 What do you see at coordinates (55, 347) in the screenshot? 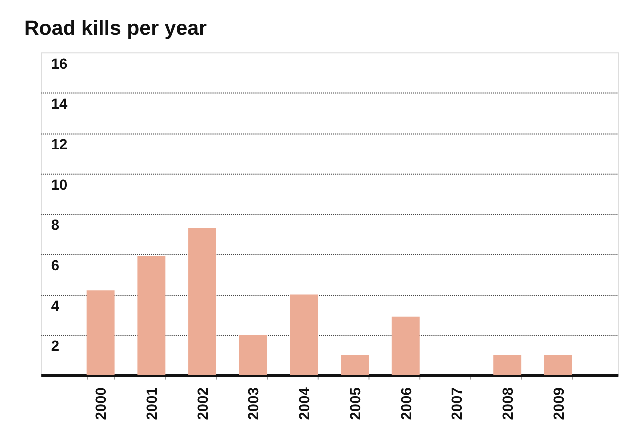
I see `y-tick-label: 2` at bounding box center [55, 347].